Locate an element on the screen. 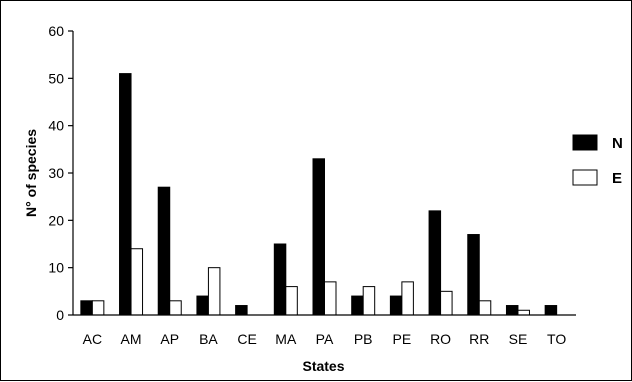 The width and height of the screenshot is (632, 382). bar-n-ro is located at coordinates (435, 263).